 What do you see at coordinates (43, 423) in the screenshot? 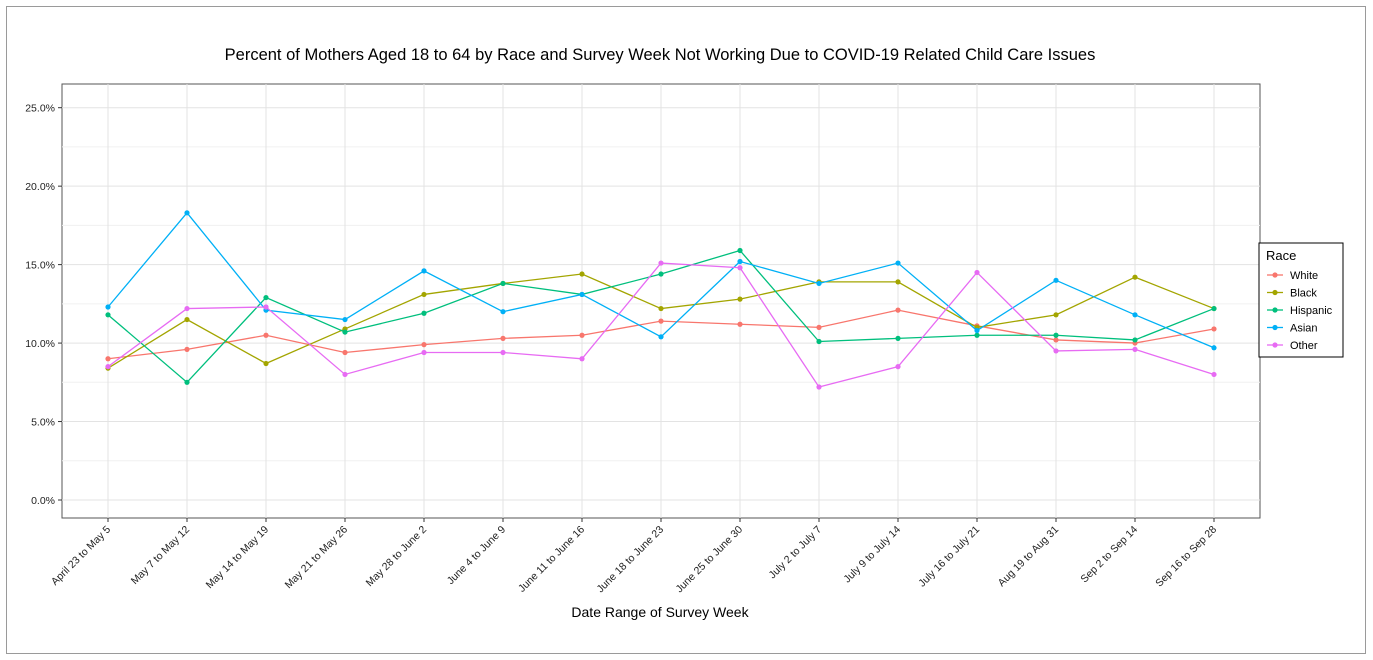
I see `y-tick-label: 5.0%` at bounding box center [43, 423].